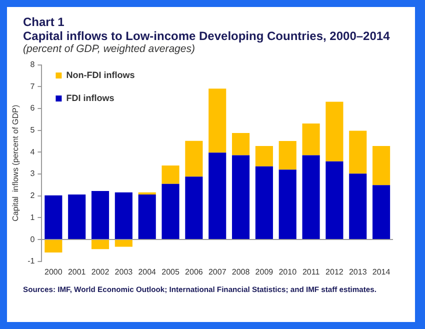 Image resolution: width=425 pixels, height=329 pixels. Describe the element at coordinates (147, 271) in the screenshot. I see `x-tick-label: 2004` at that location.